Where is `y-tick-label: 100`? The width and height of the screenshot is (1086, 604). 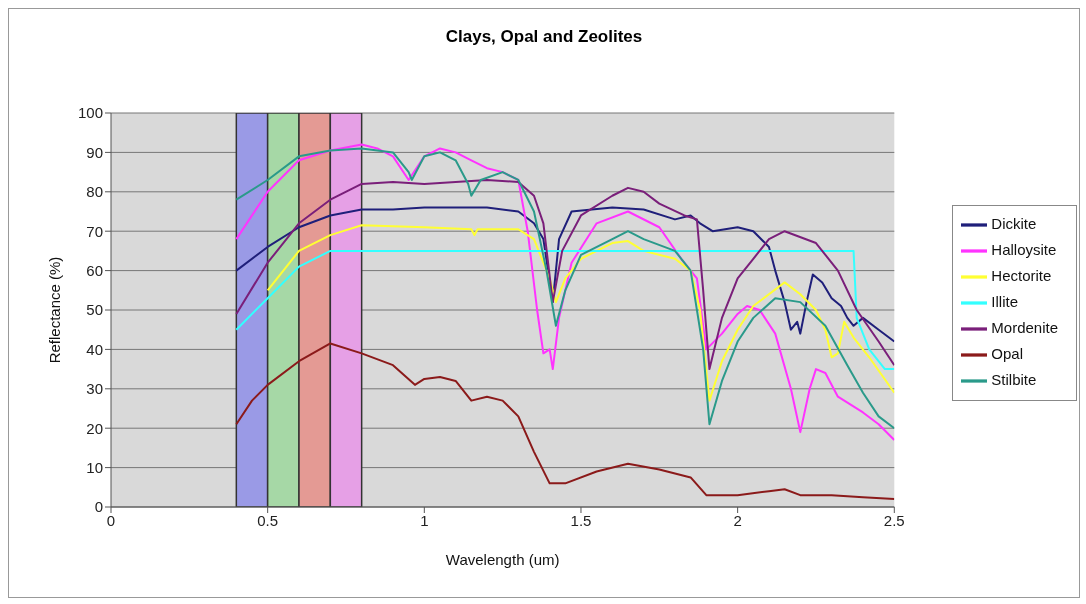 y-tick-label: 100 is located at coordinates (90, 113).